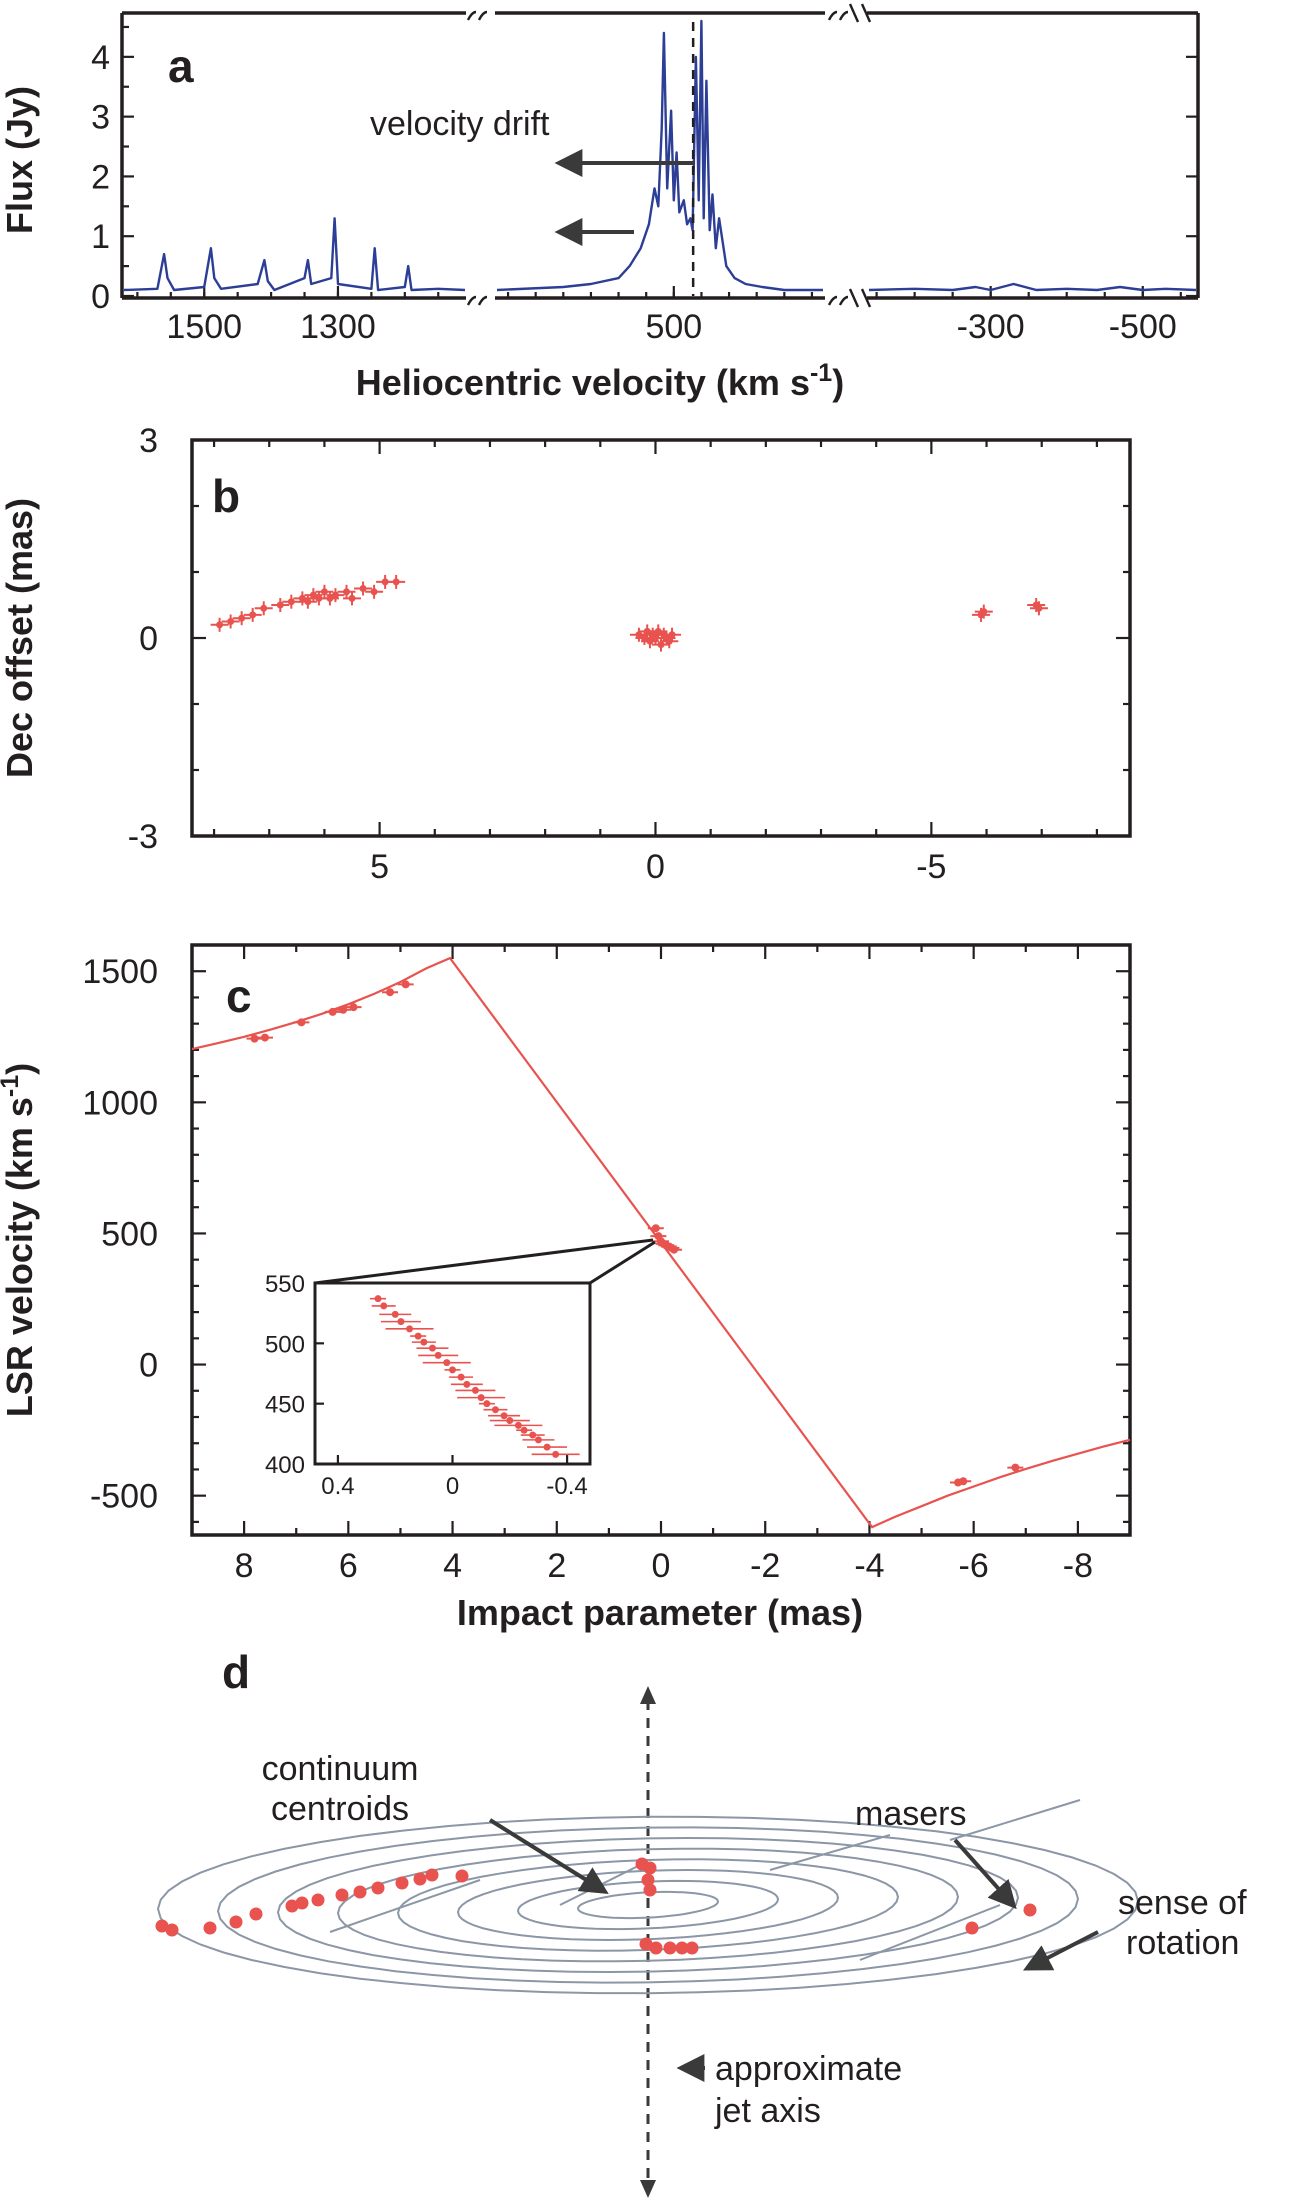 This screenshot has width=1290, height=2200. I want to click on panel-a-label: a, so click(181, 66).